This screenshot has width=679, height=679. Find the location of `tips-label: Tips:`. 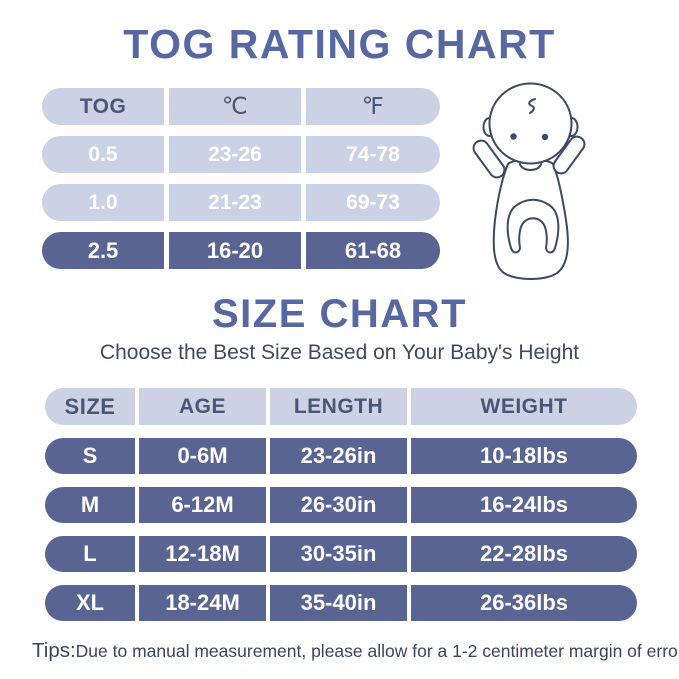

tips-label: Tips: is located at coordinates (54, 650).